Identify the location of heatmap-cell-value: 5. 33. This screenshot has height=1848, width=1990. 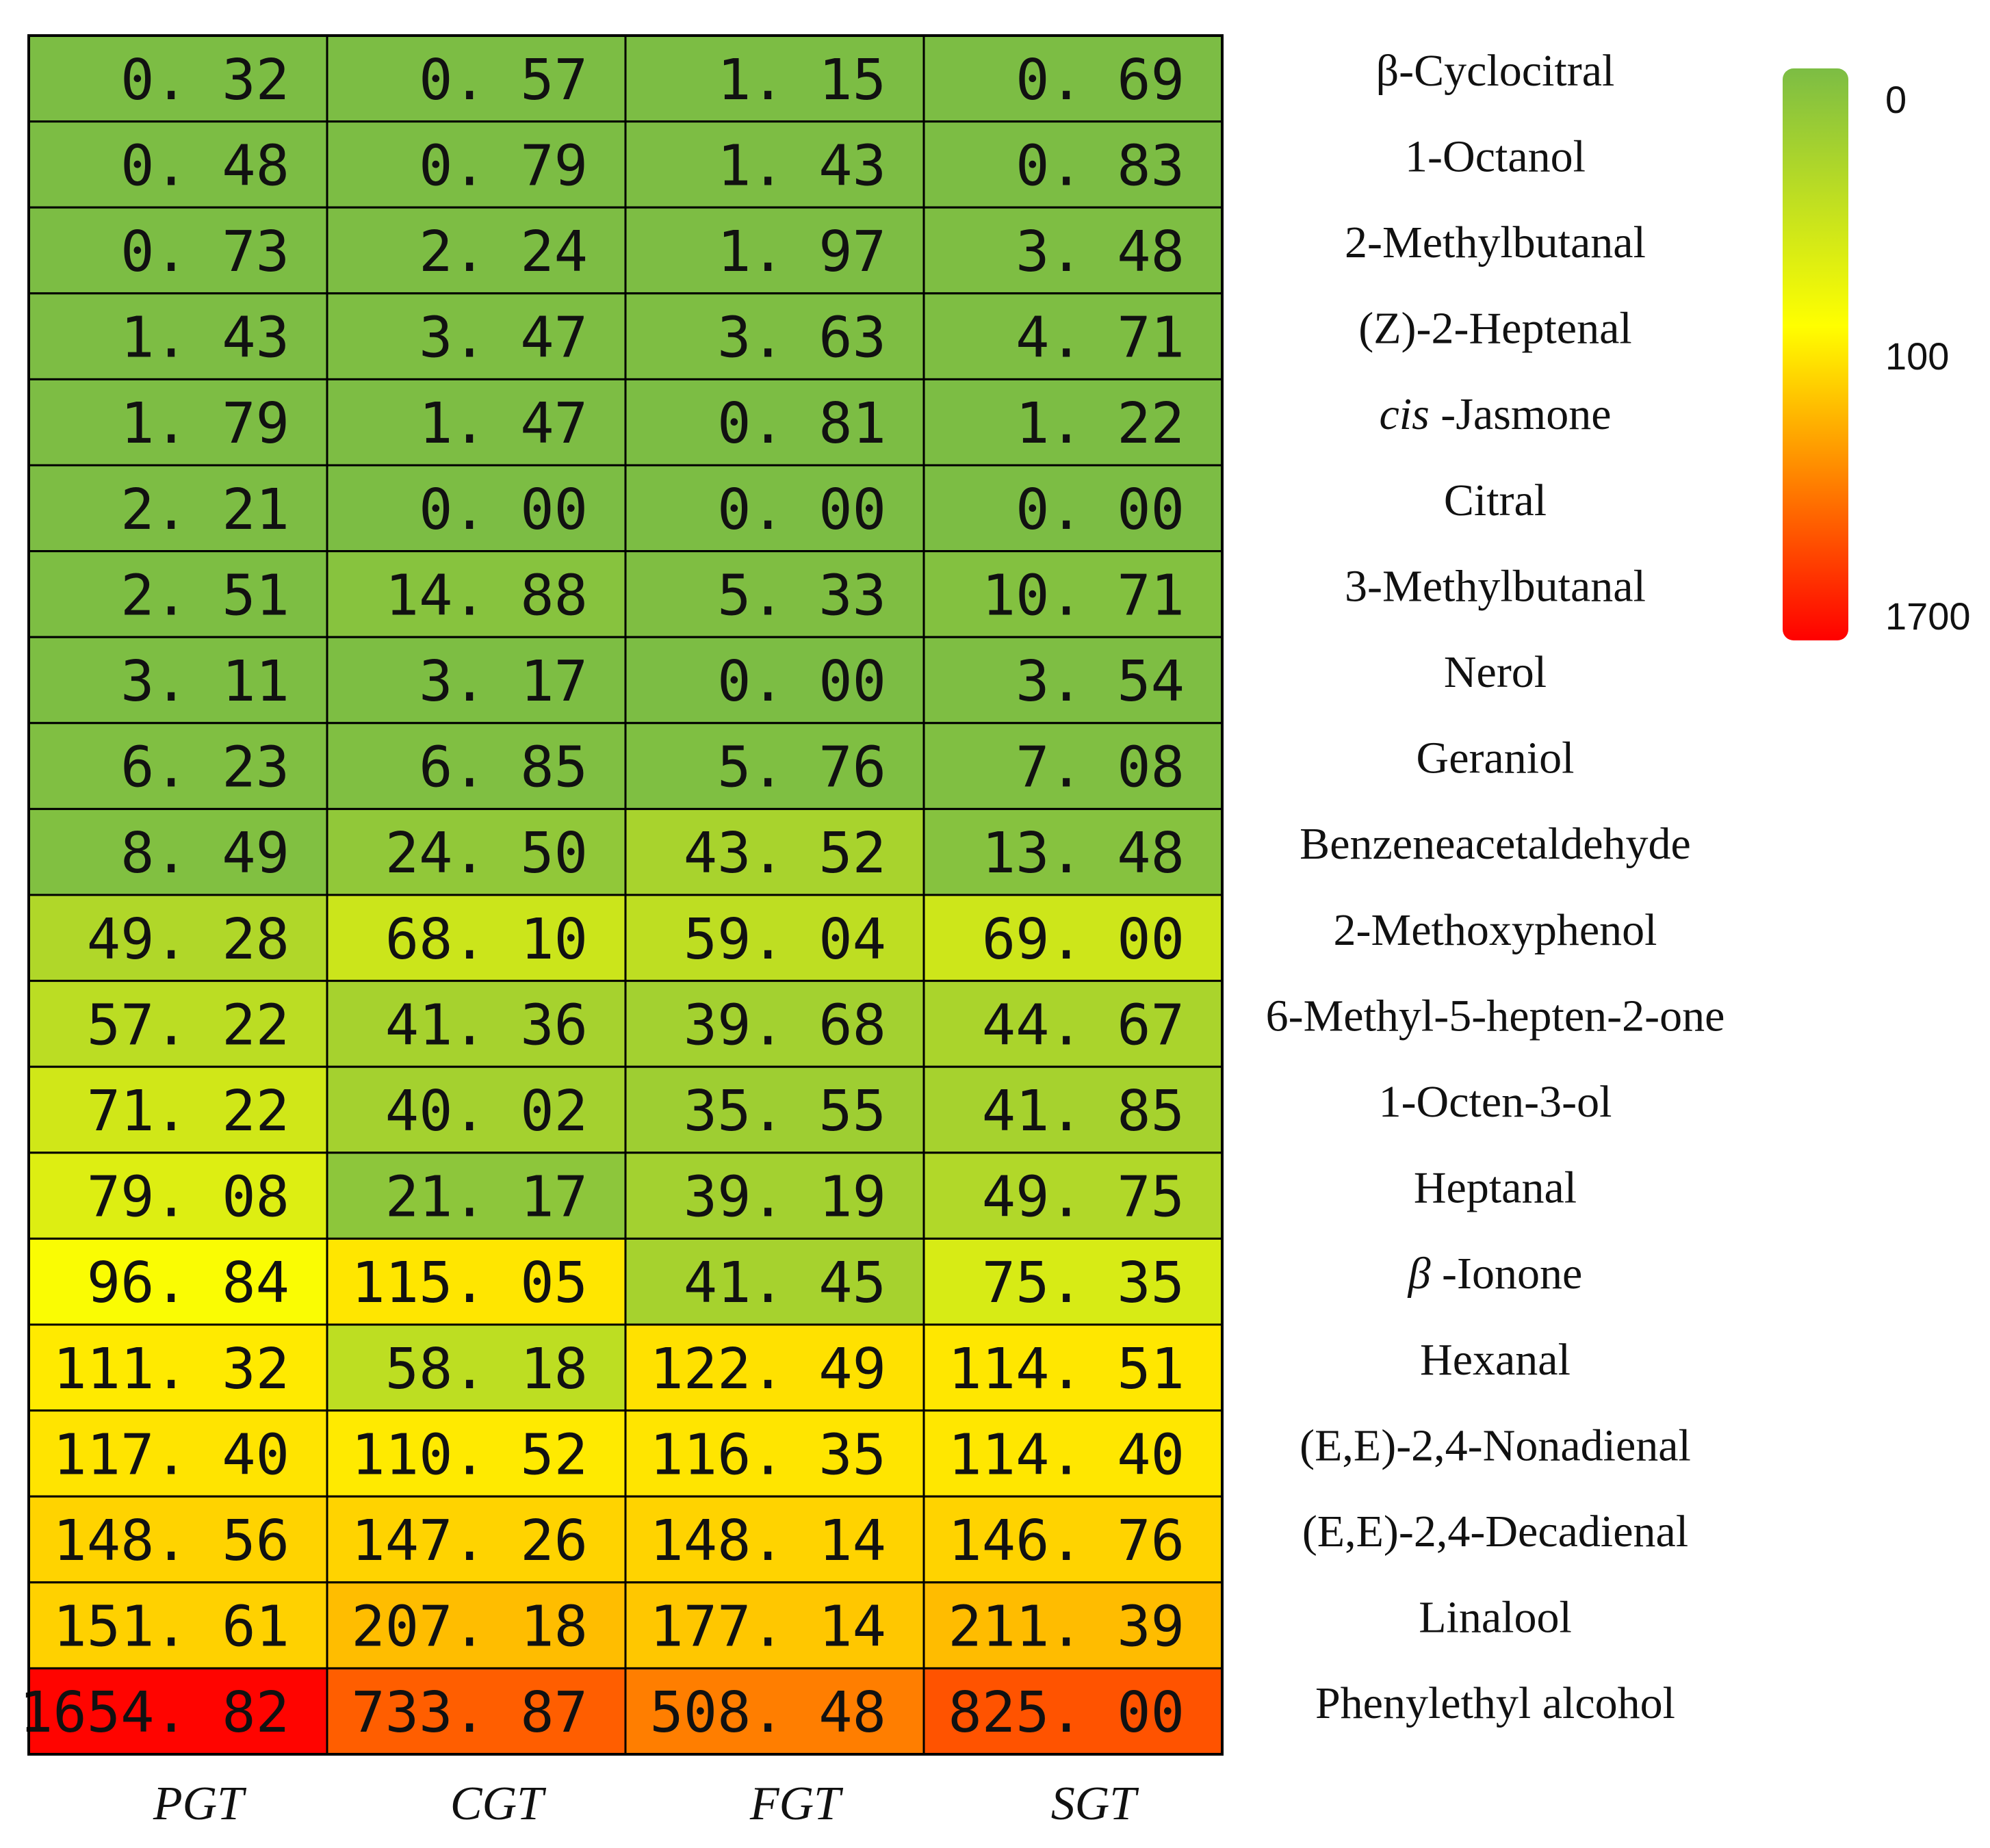
(801, 595).